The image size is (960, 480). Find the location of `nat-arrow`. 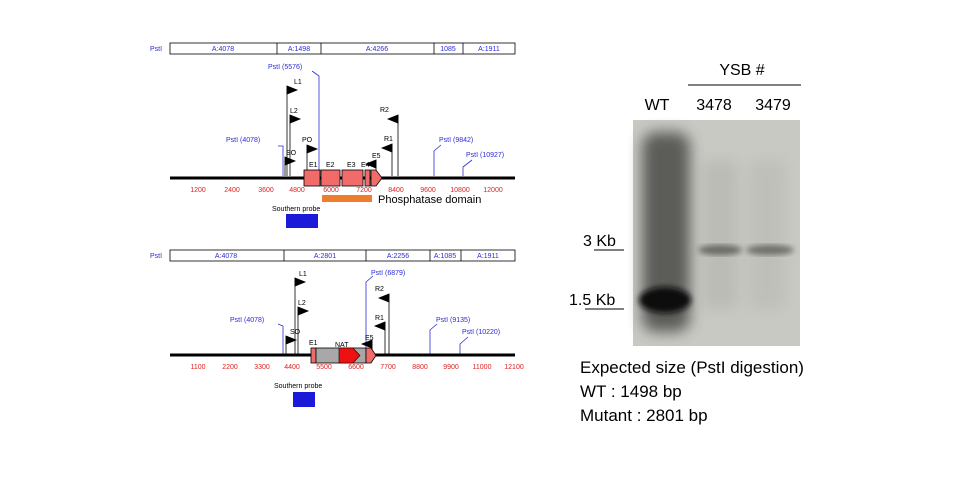

nat-arrow is located at coordinates (349, 355).